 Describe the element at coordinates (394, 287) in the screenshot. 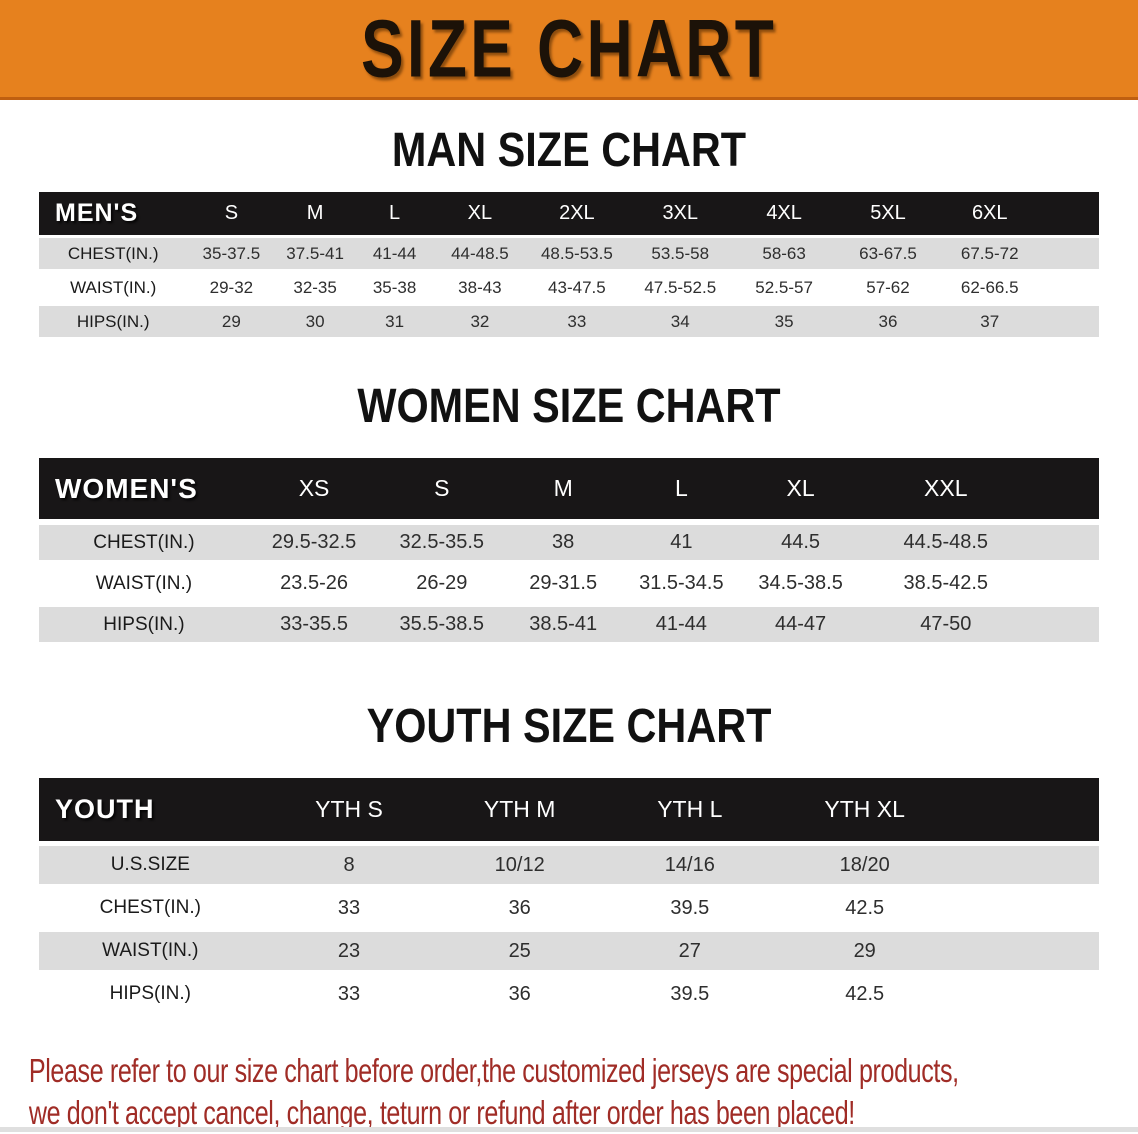

I see `value-cell: 35-38` at that location.